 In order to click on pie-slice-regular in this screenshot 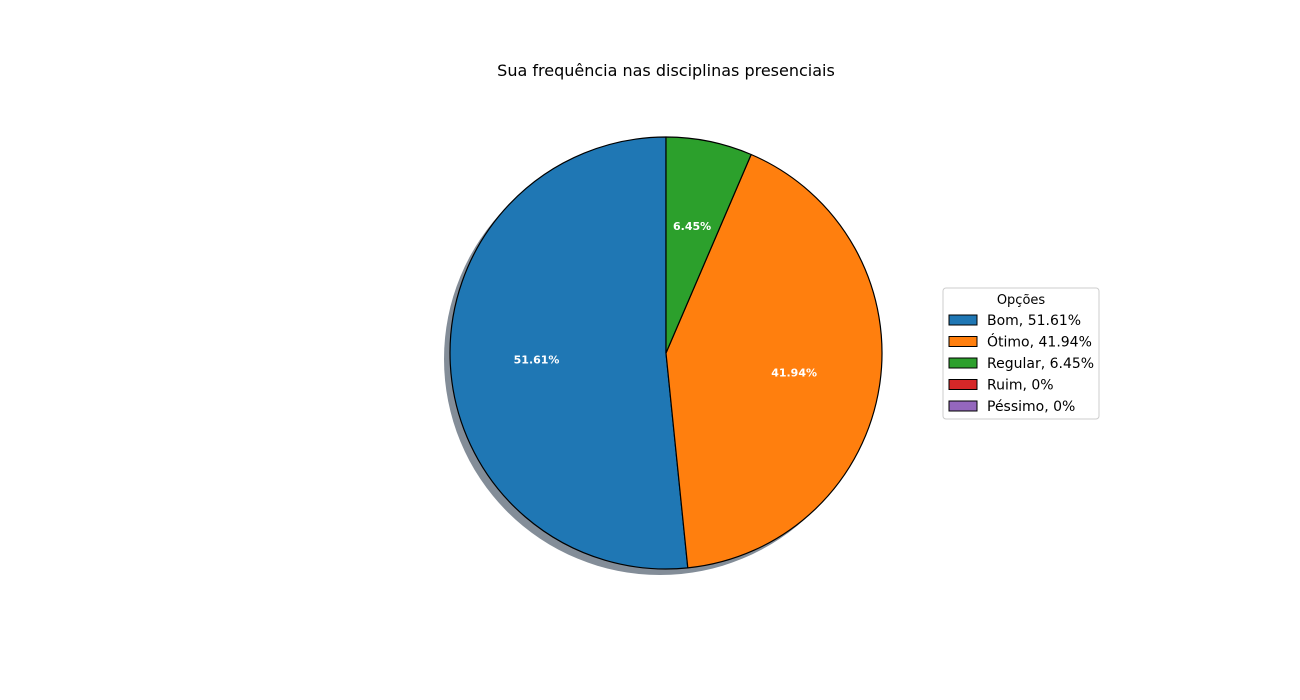, I will do `click(708, 245)`.